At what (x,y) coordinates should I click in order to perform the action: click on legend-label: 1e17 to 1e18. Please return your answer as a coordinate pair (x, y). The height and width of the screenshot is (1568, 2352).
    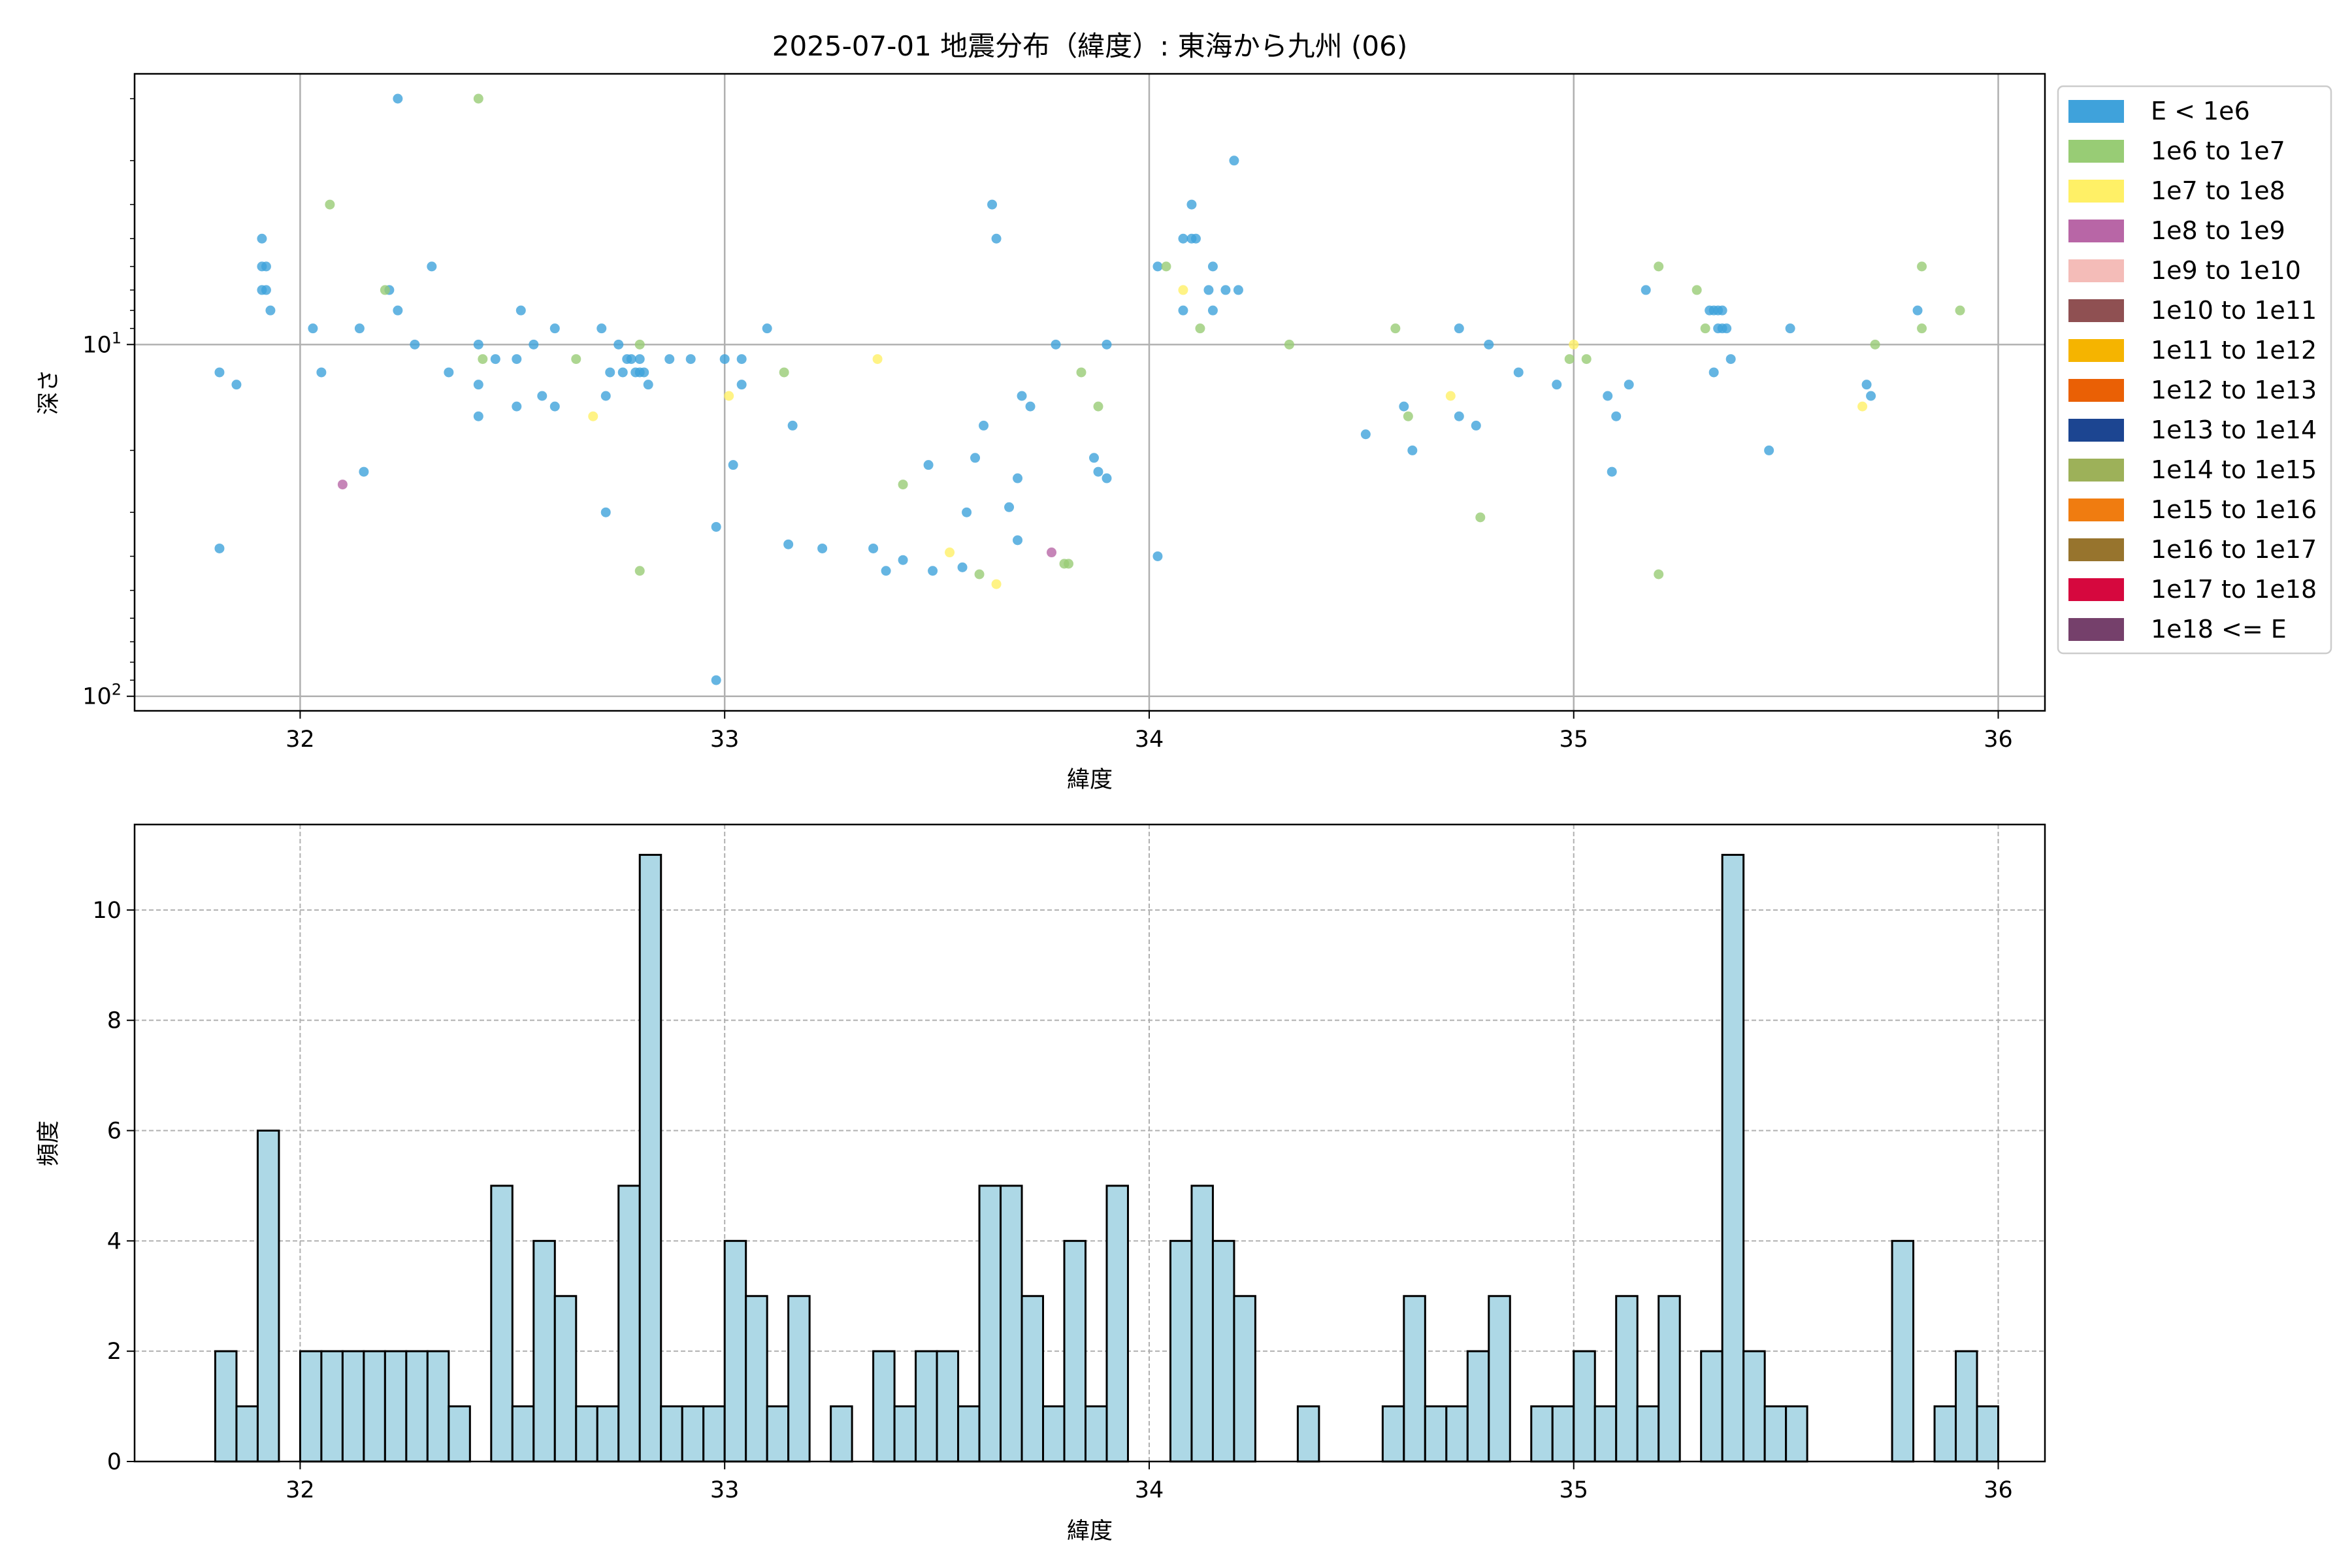
    Looking at the image, I should click on (2234, 589).